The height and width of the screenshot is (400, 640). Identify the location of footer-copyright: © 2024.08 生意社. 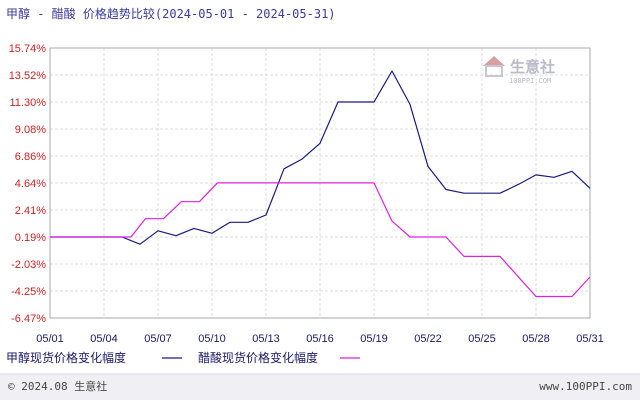
(57, 386).